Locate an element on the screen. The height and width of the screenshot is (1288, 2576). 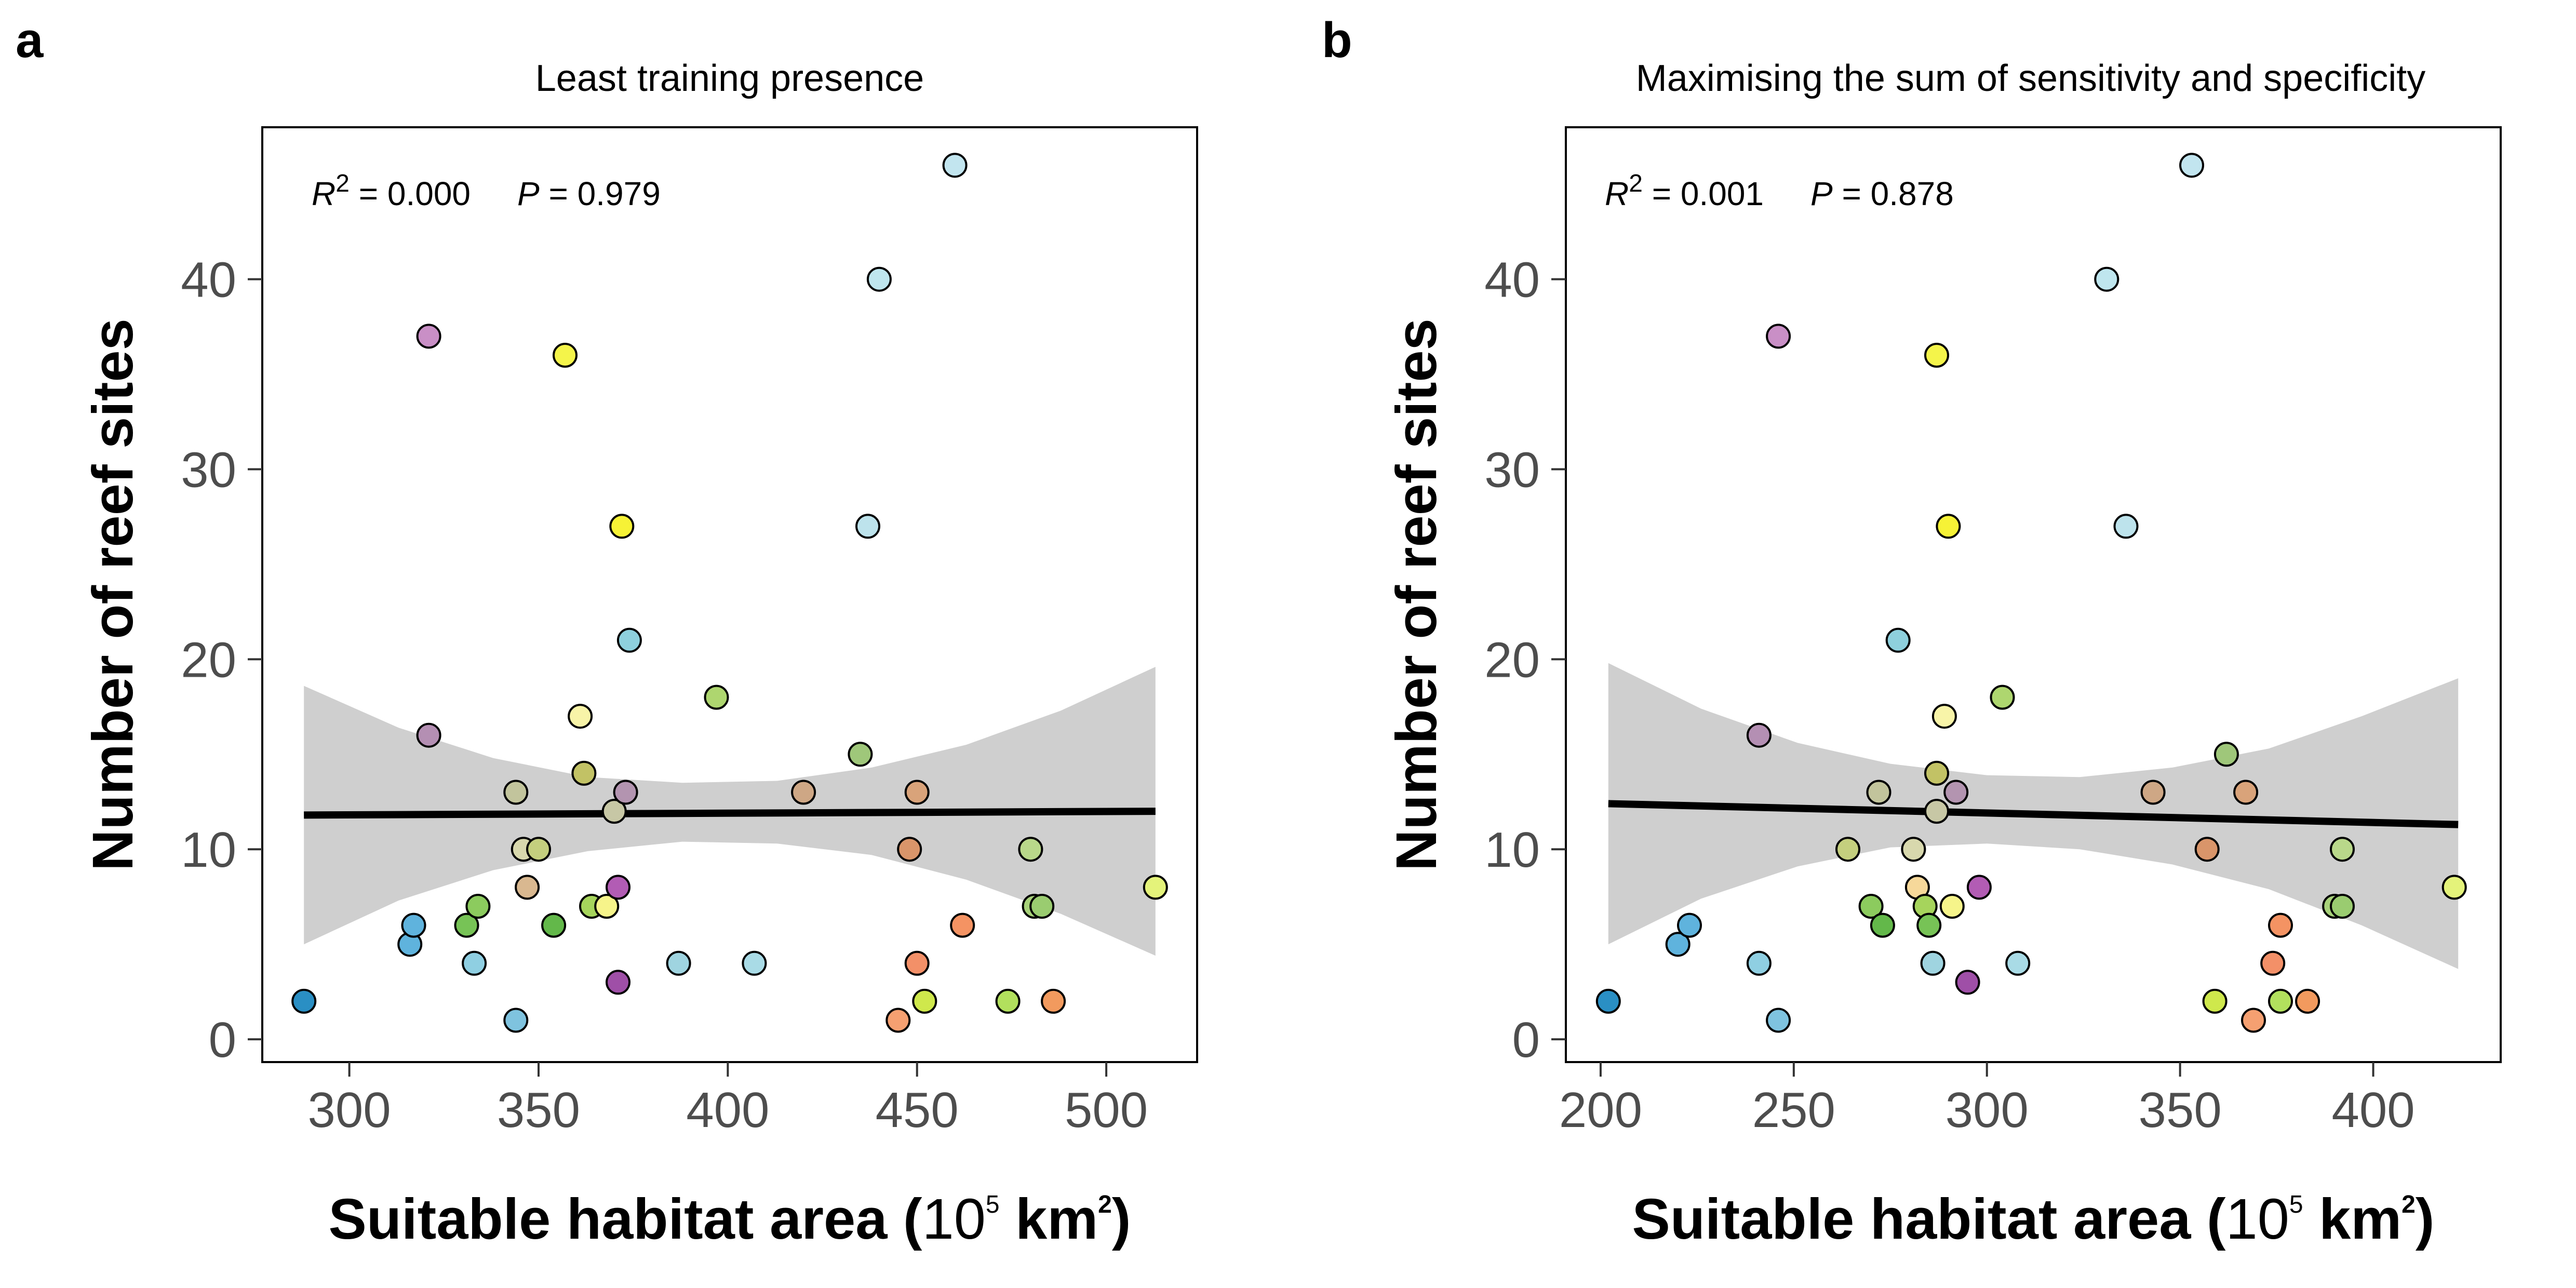
r2-value: = 0.000 is located at coordinates (411, 194).